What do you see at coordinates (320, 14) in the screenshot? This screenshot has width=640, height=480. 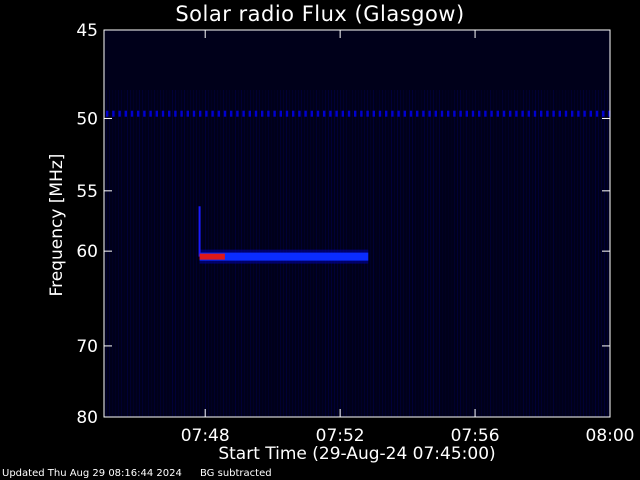 I see `chart-title: Solar radio Flux (Glasgow)` at bounding box center [320, 14].